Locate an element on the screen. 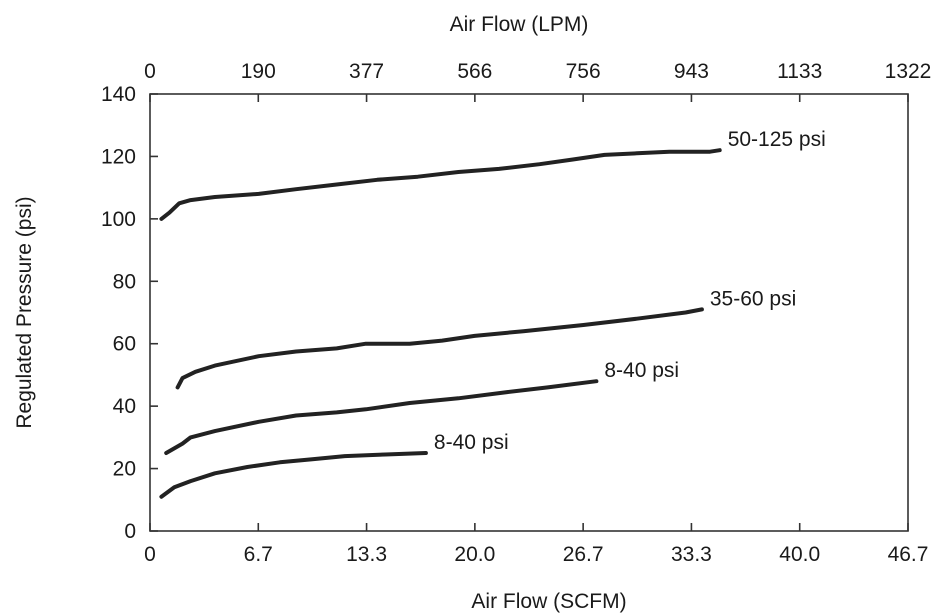 This screenshot has width=948, height=616. x-tick-label: 20.0 is located at coordinates (474, 554).